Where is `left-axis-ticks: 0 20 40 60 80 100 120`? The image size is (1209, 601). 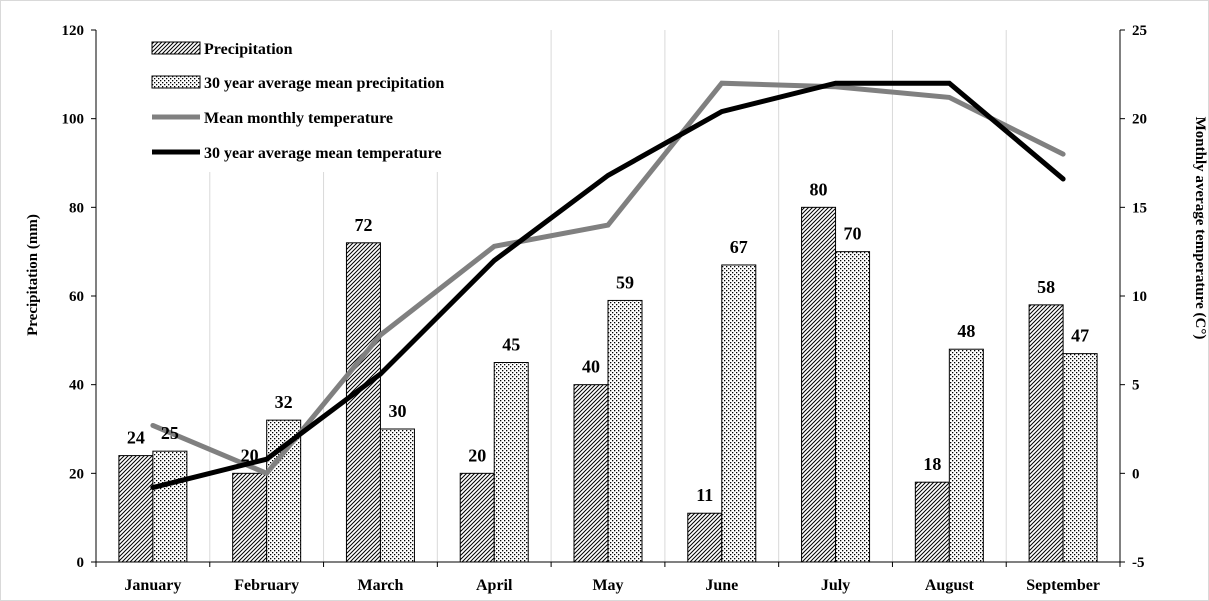
left-axis-ticks: 0 20 40 60 80 100 120 is located at coordinates (79, 297).